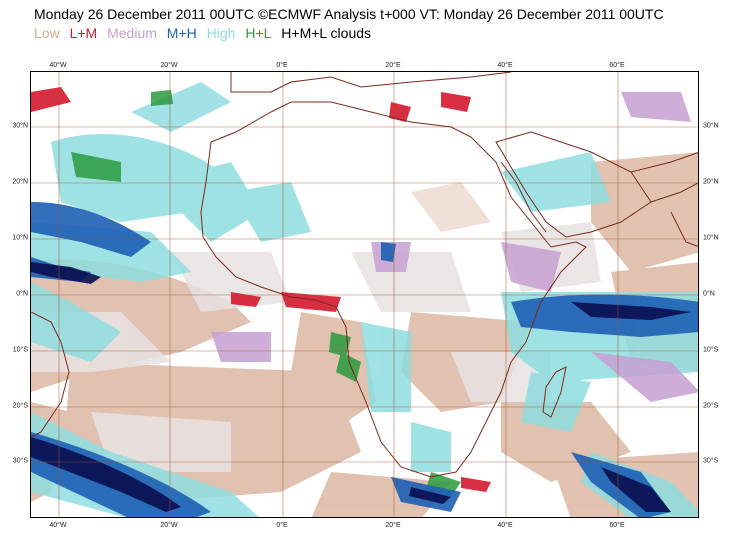  What do you see at coordinates (221, 33) in the screenshot?
I see `legend-high: High` at bounding box center [221, 33].